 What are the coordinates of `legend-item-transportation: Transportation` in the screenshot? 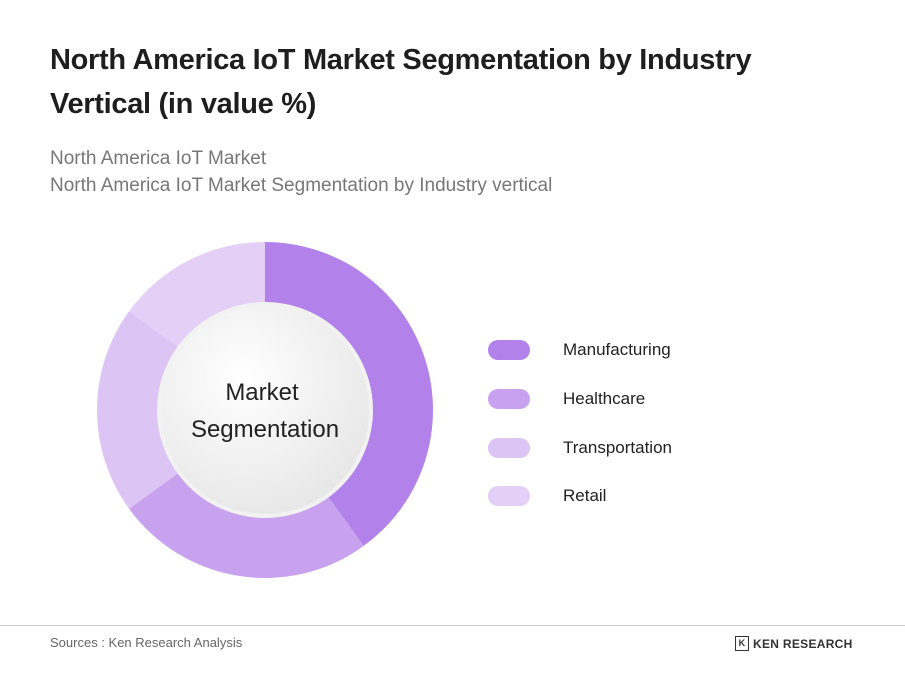 It's located at (580, 448).